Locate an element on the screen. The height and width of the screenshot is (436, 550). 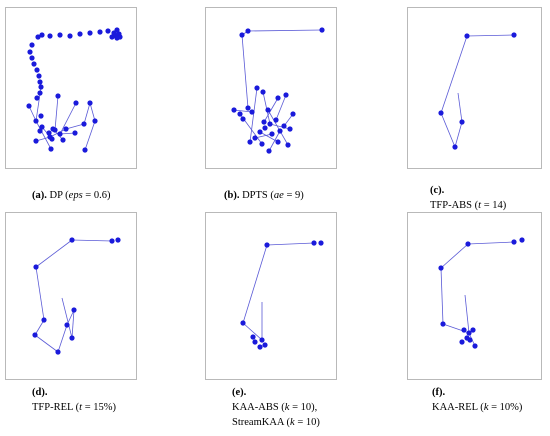
panel-e is located at coordinates (271, 296).